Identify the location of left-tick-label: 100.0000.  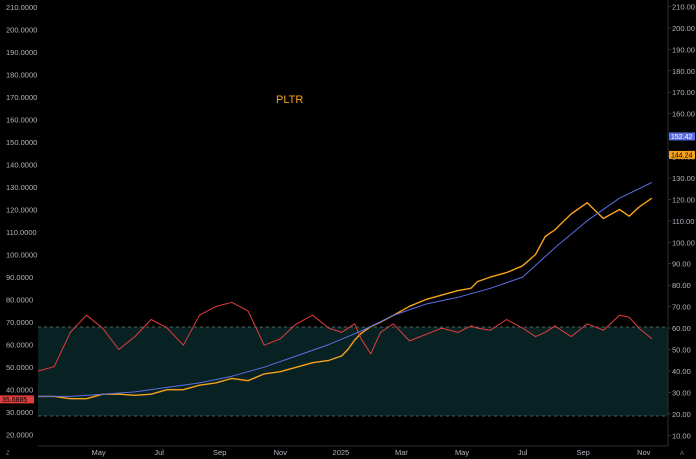
(21, 255).